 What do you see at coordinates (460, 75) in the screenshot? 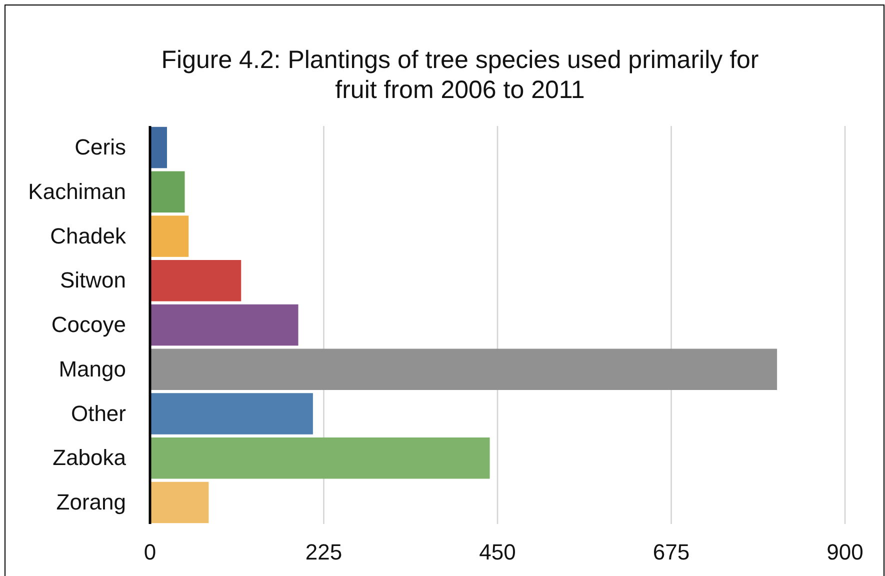
I see `chart-title: Figure 4.2: Plantings of tree species used primarily for fruit from 2006 to 2011` at bounding box center [460, 75].